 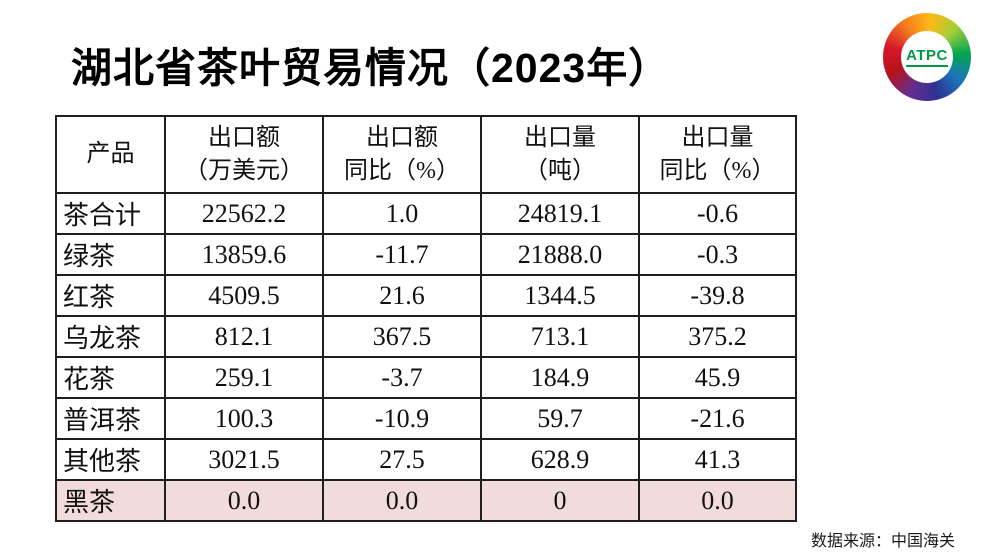 I want to click on value-cell: -21.6, so click(x=717, y=418).